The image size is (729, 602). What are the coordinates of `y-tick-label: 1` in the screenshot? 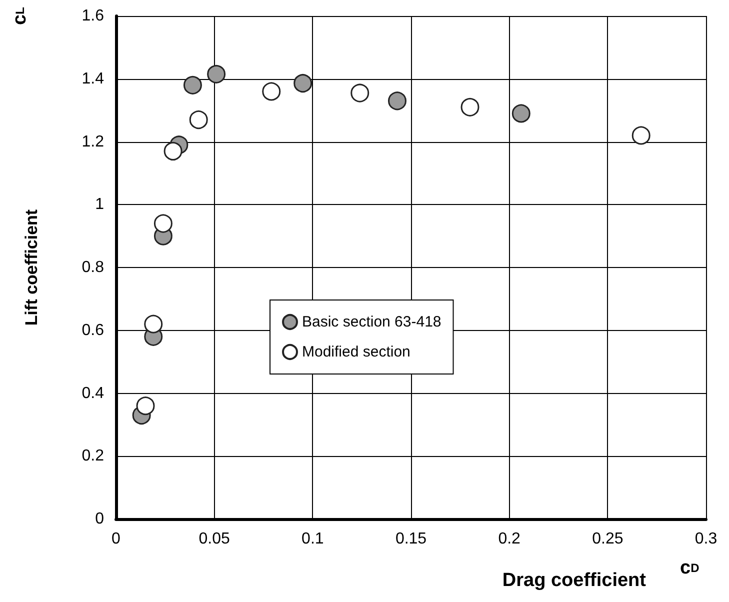 It's located at (99, 205).